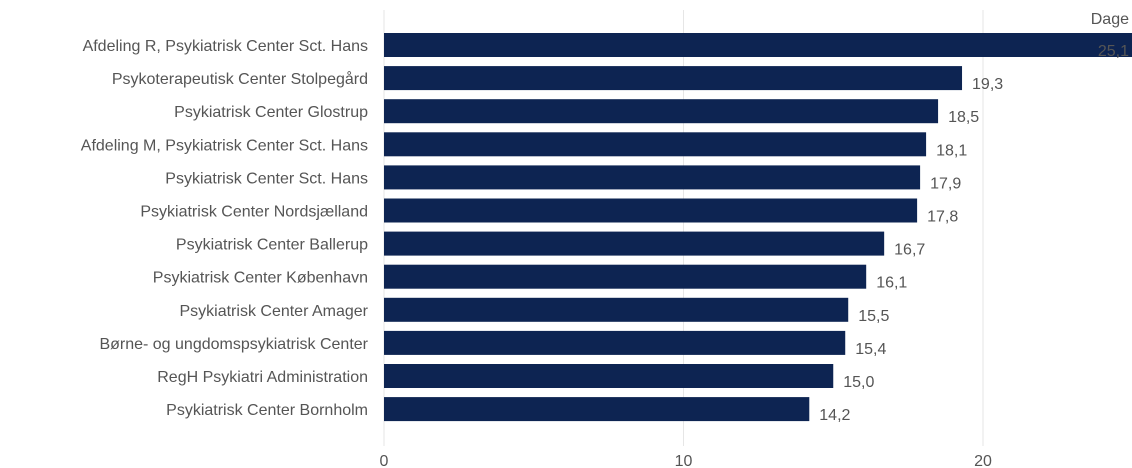 This screenshot has width=1132, height=468. I want to click on value-label: 15,4, so click(870, 349).